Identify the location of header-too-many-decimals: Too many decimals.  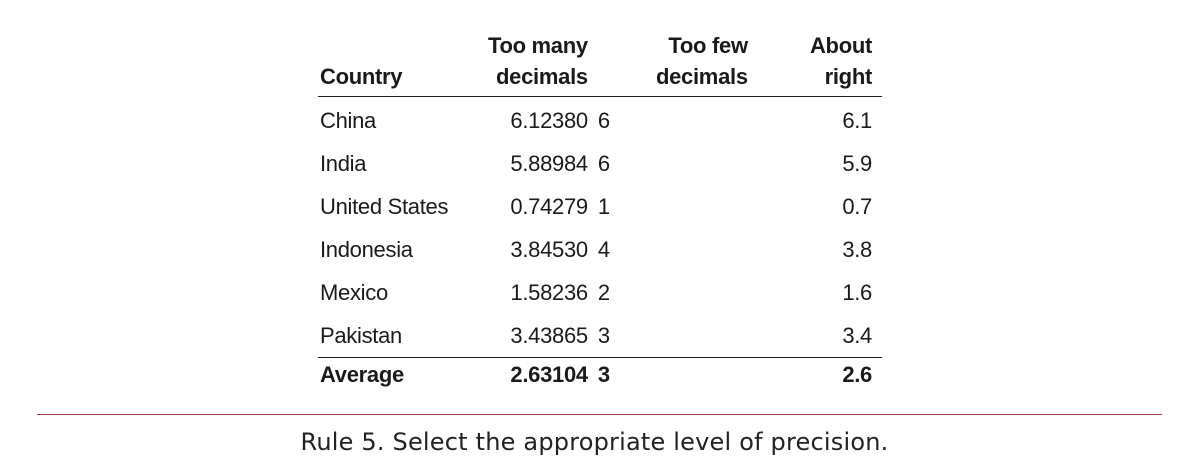
(532, 63).